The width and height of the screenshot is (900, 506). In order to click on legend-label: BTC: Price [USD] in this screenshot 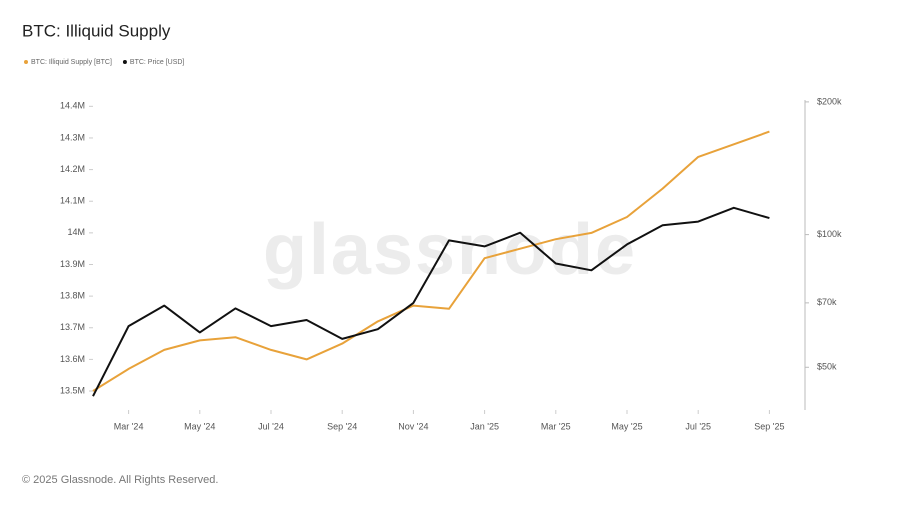, I will do `click(157, 62)`.